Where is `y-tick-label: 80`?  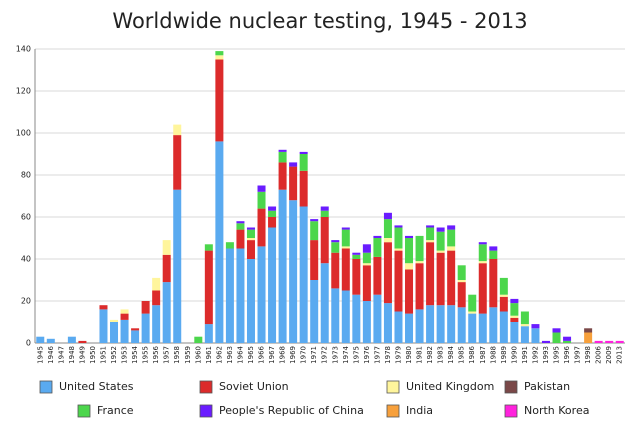
y-tick-label: 80 is located at coordinates (26, 175).